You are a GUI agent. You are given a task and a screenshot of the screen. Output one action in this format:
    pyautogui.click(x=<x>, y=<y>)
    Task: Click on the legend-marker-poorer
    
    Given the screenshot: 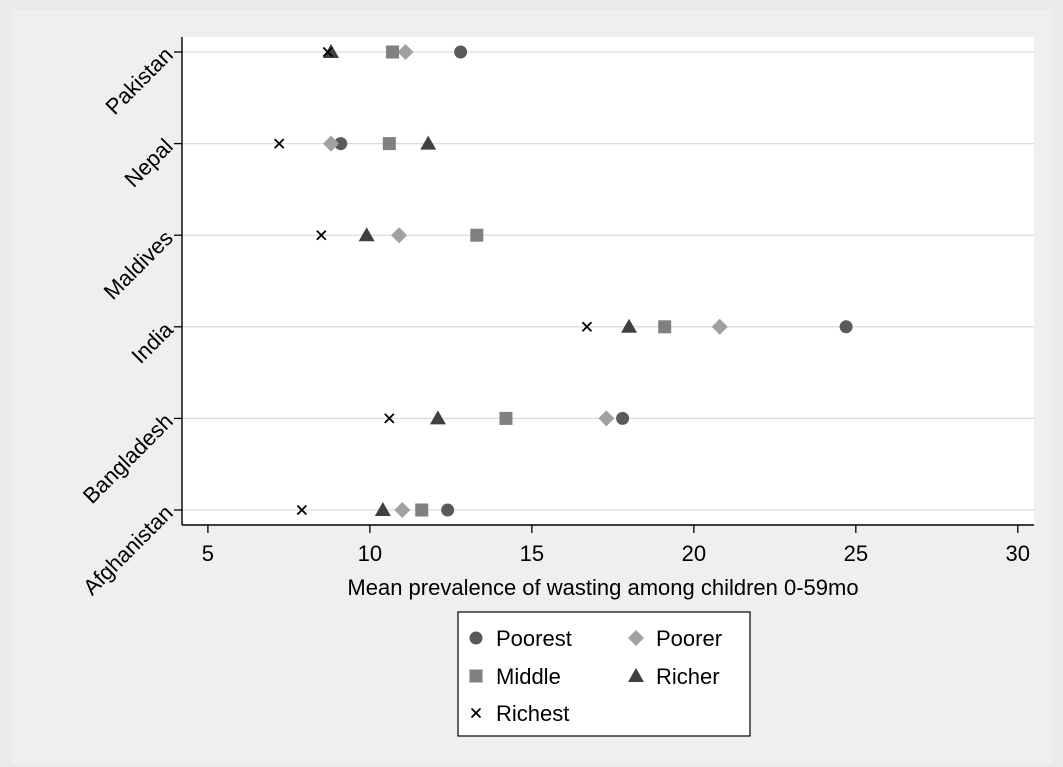 What is the action you would take?
    pyautogui.click(x=636, y=638)
    